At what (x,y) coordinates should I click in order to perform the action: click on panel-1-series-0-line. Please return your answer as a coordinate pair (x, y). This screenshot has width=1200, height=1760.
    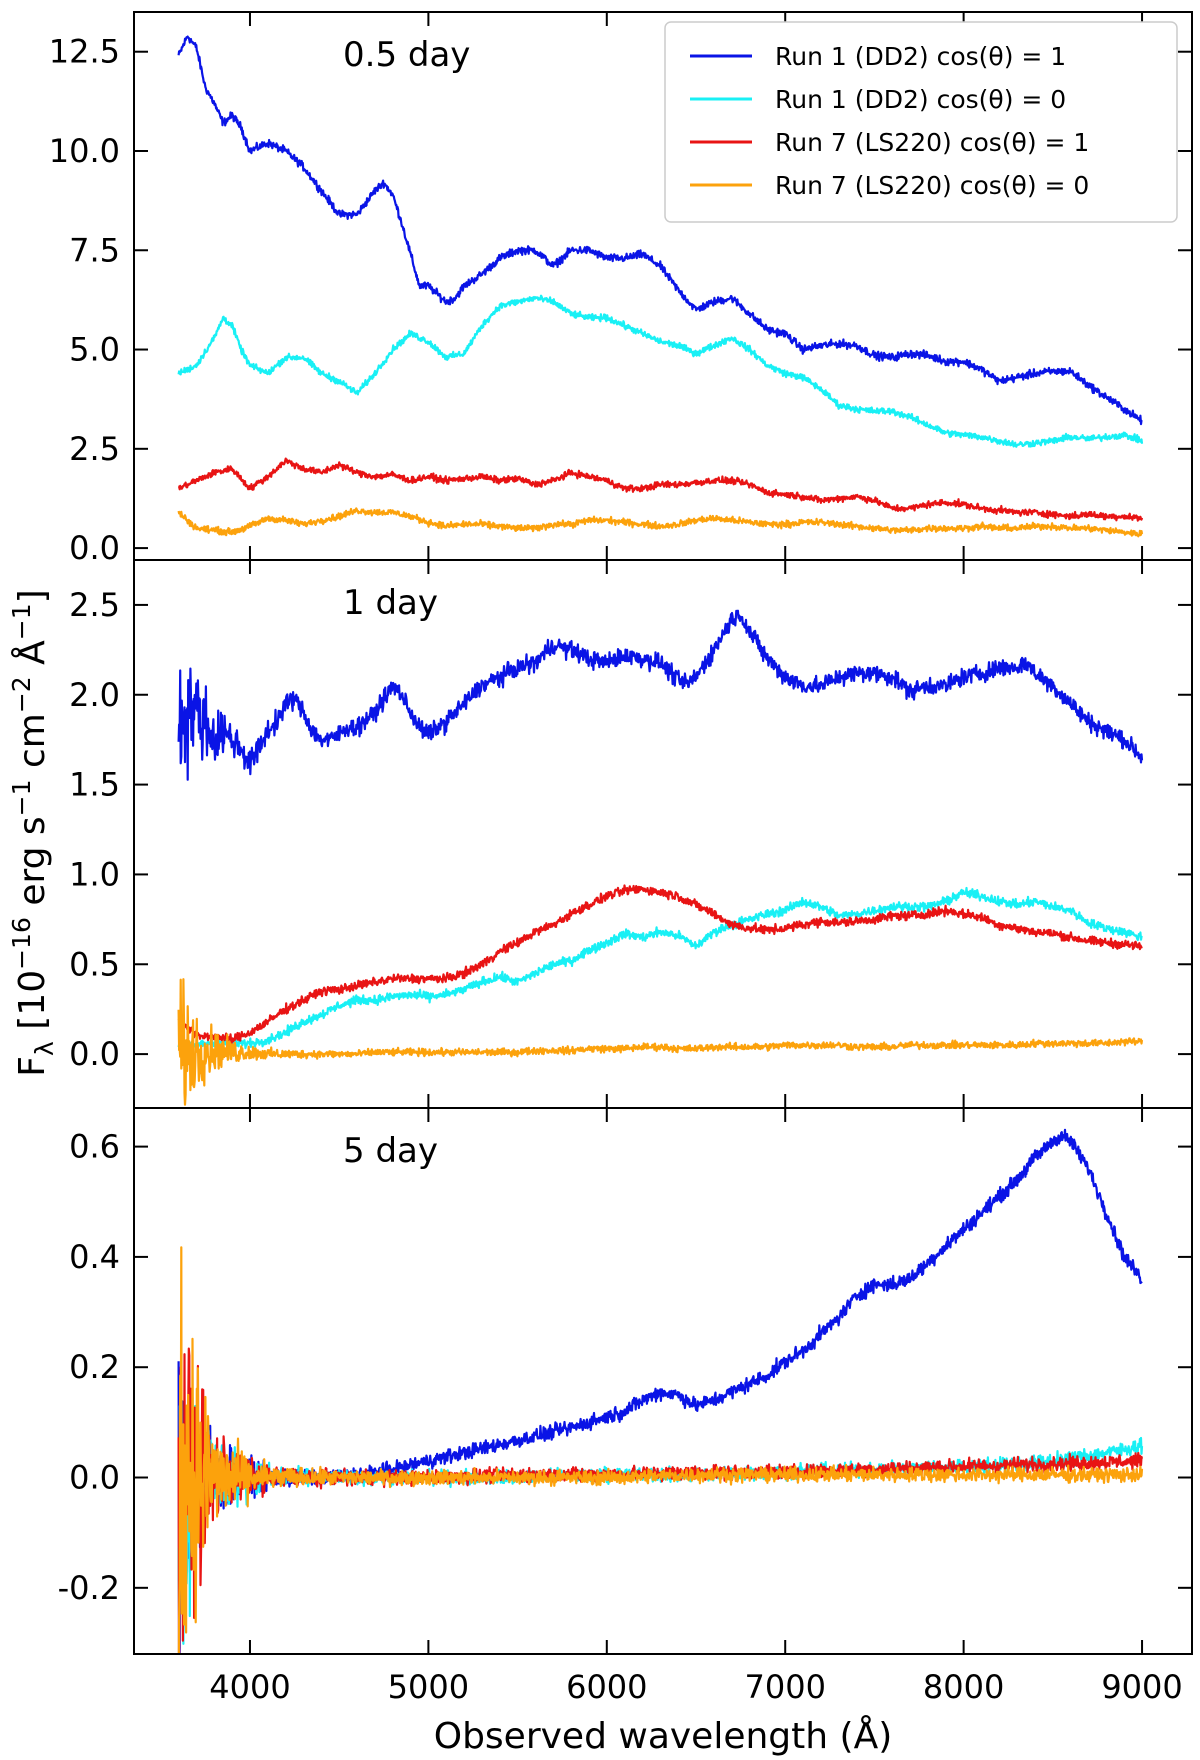
    Looking at the image, I should click on (660, 695).